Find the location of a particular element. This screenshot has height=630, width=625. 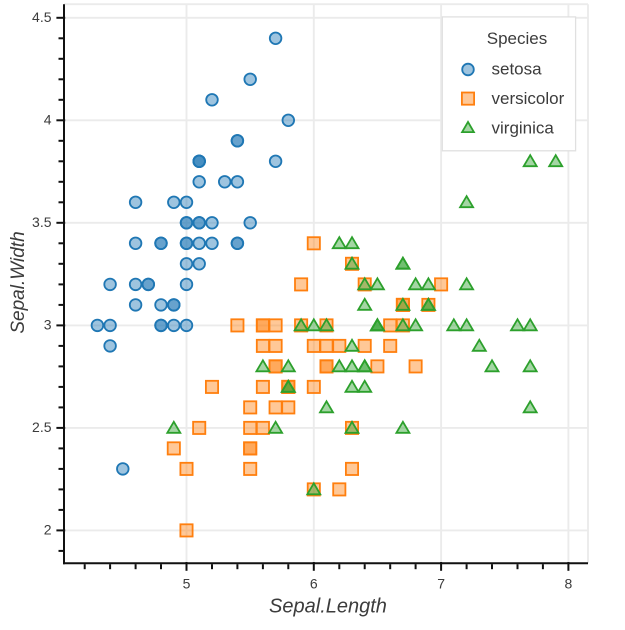

svg-text: 2.5 is located at coordinates (42, 427).